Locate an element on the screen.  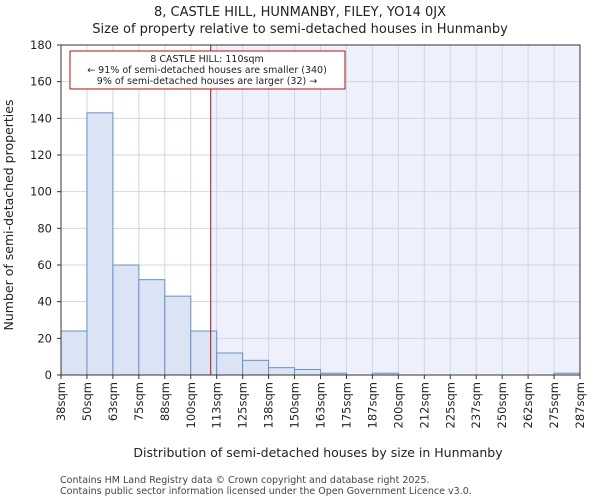
x-tick-label: 212sqm is located at coordinates (424, 405).